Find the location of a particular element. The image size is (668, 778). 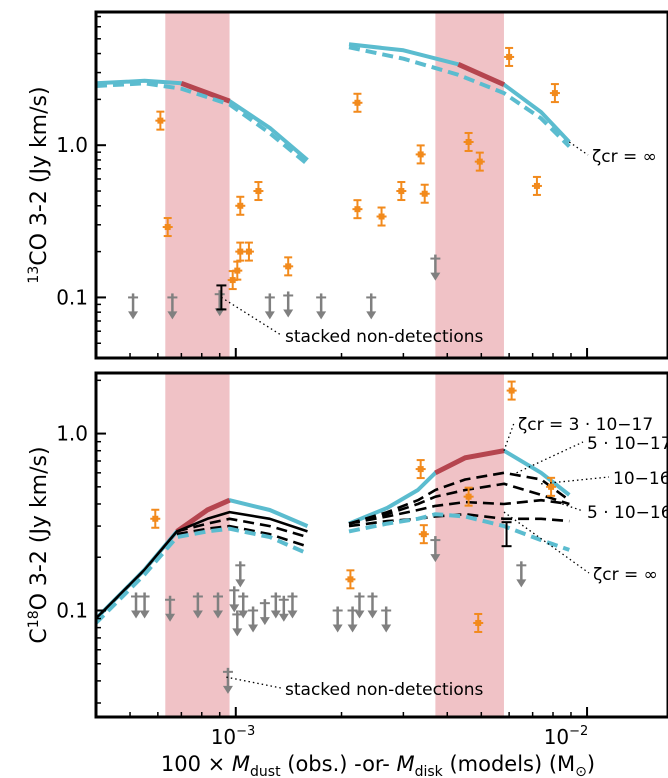

annotation-text-3: 5 · 10−16 is located at coordinates (627, 513).